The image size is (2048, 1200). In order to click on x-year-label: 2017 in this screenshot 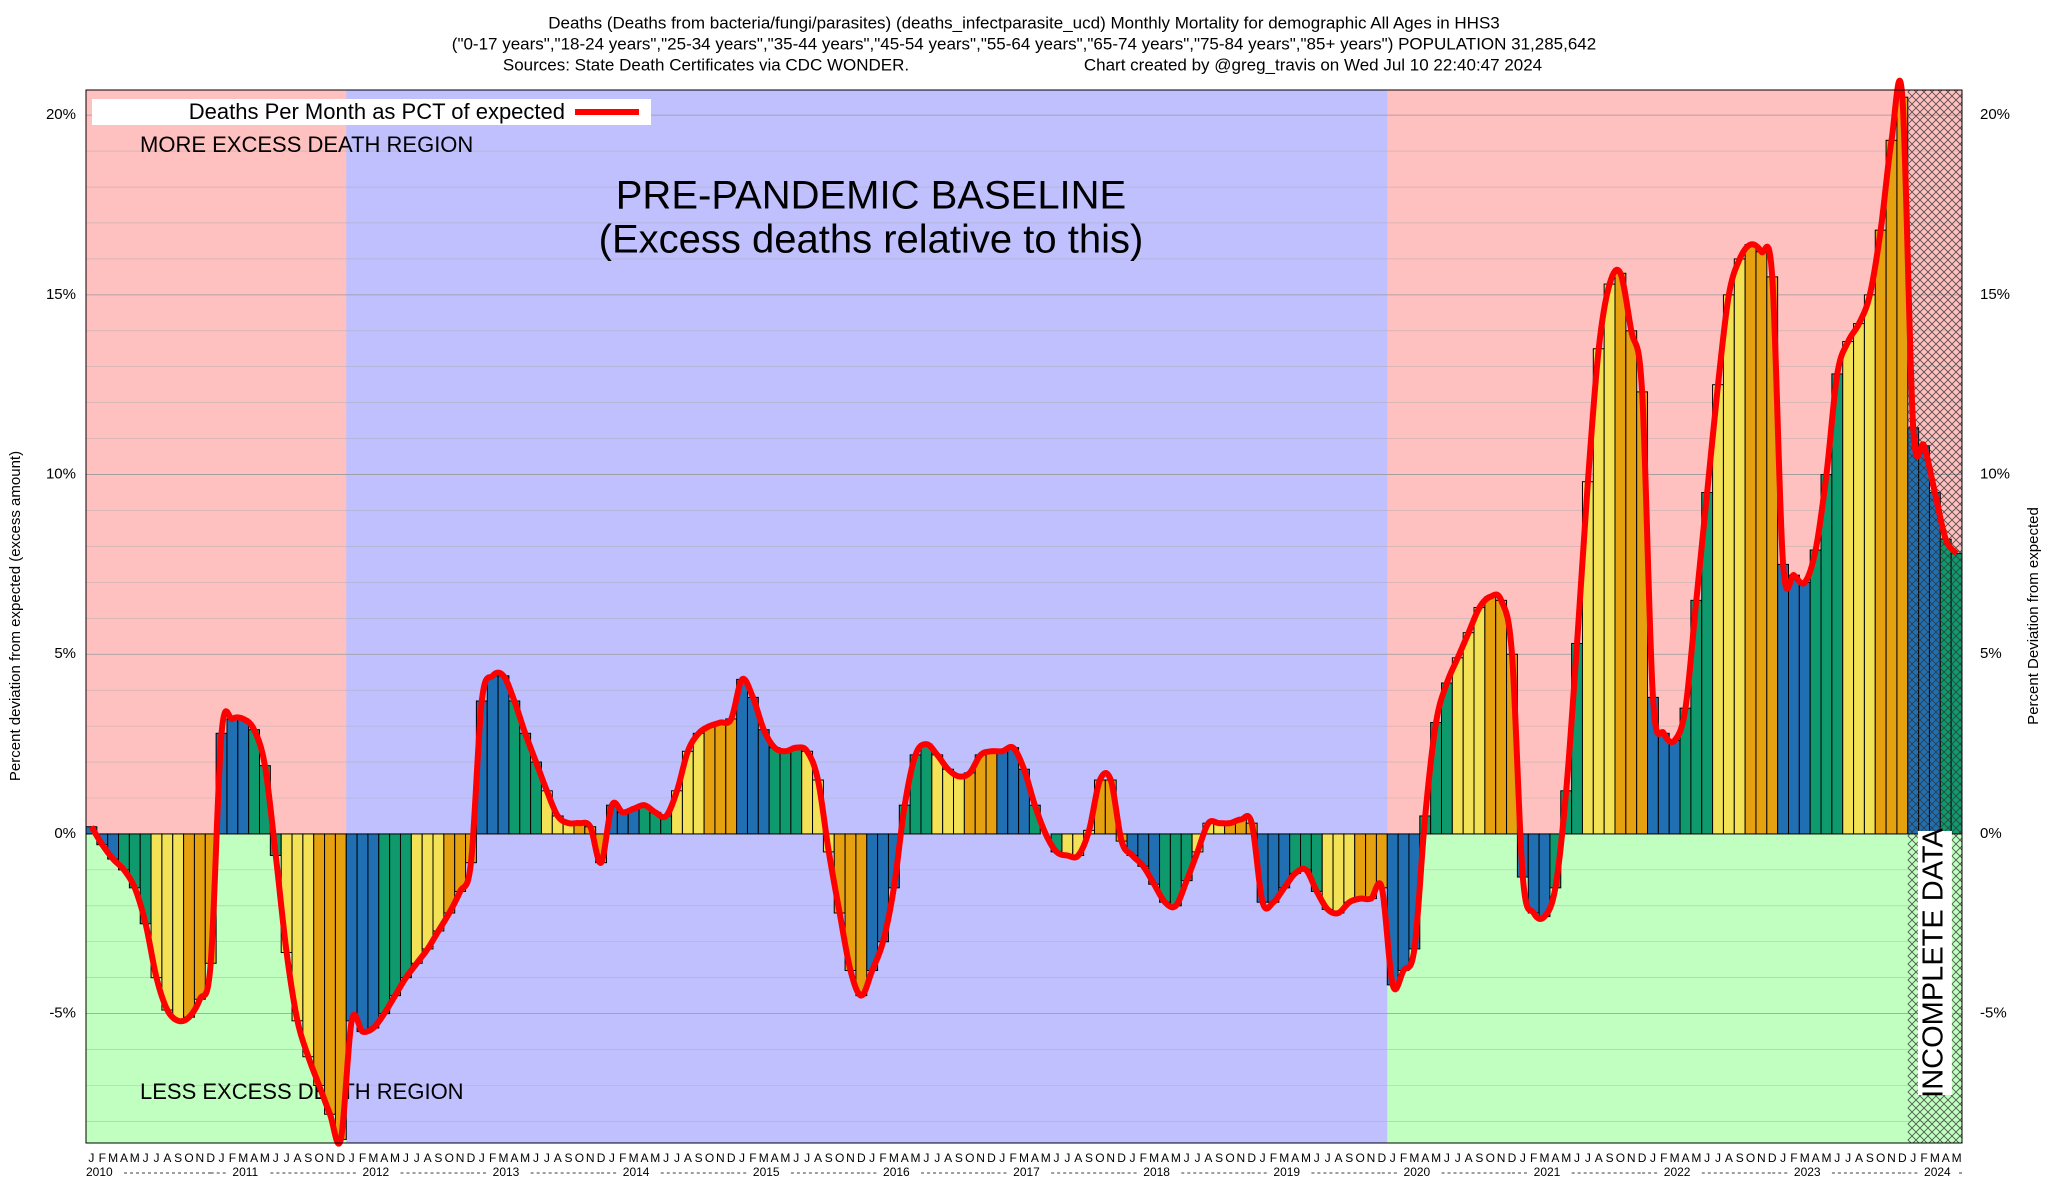, I will do `click(1026, 1172)`.